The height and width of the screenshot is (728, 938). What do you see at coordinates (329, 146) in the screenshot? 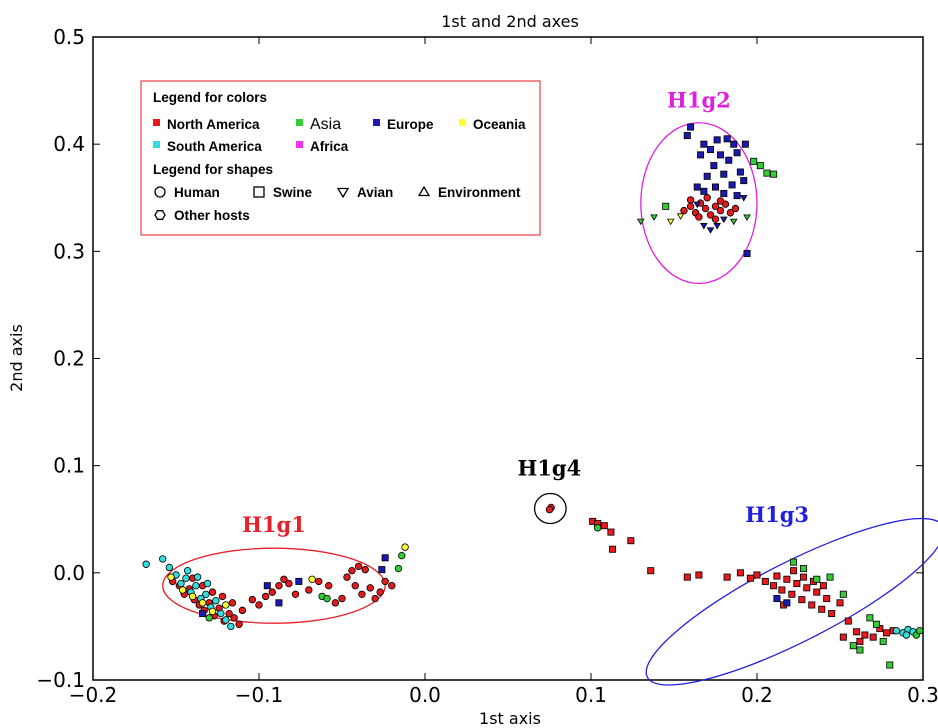
I see `legend-color-label: Africa` at bounding box center [329, 146].